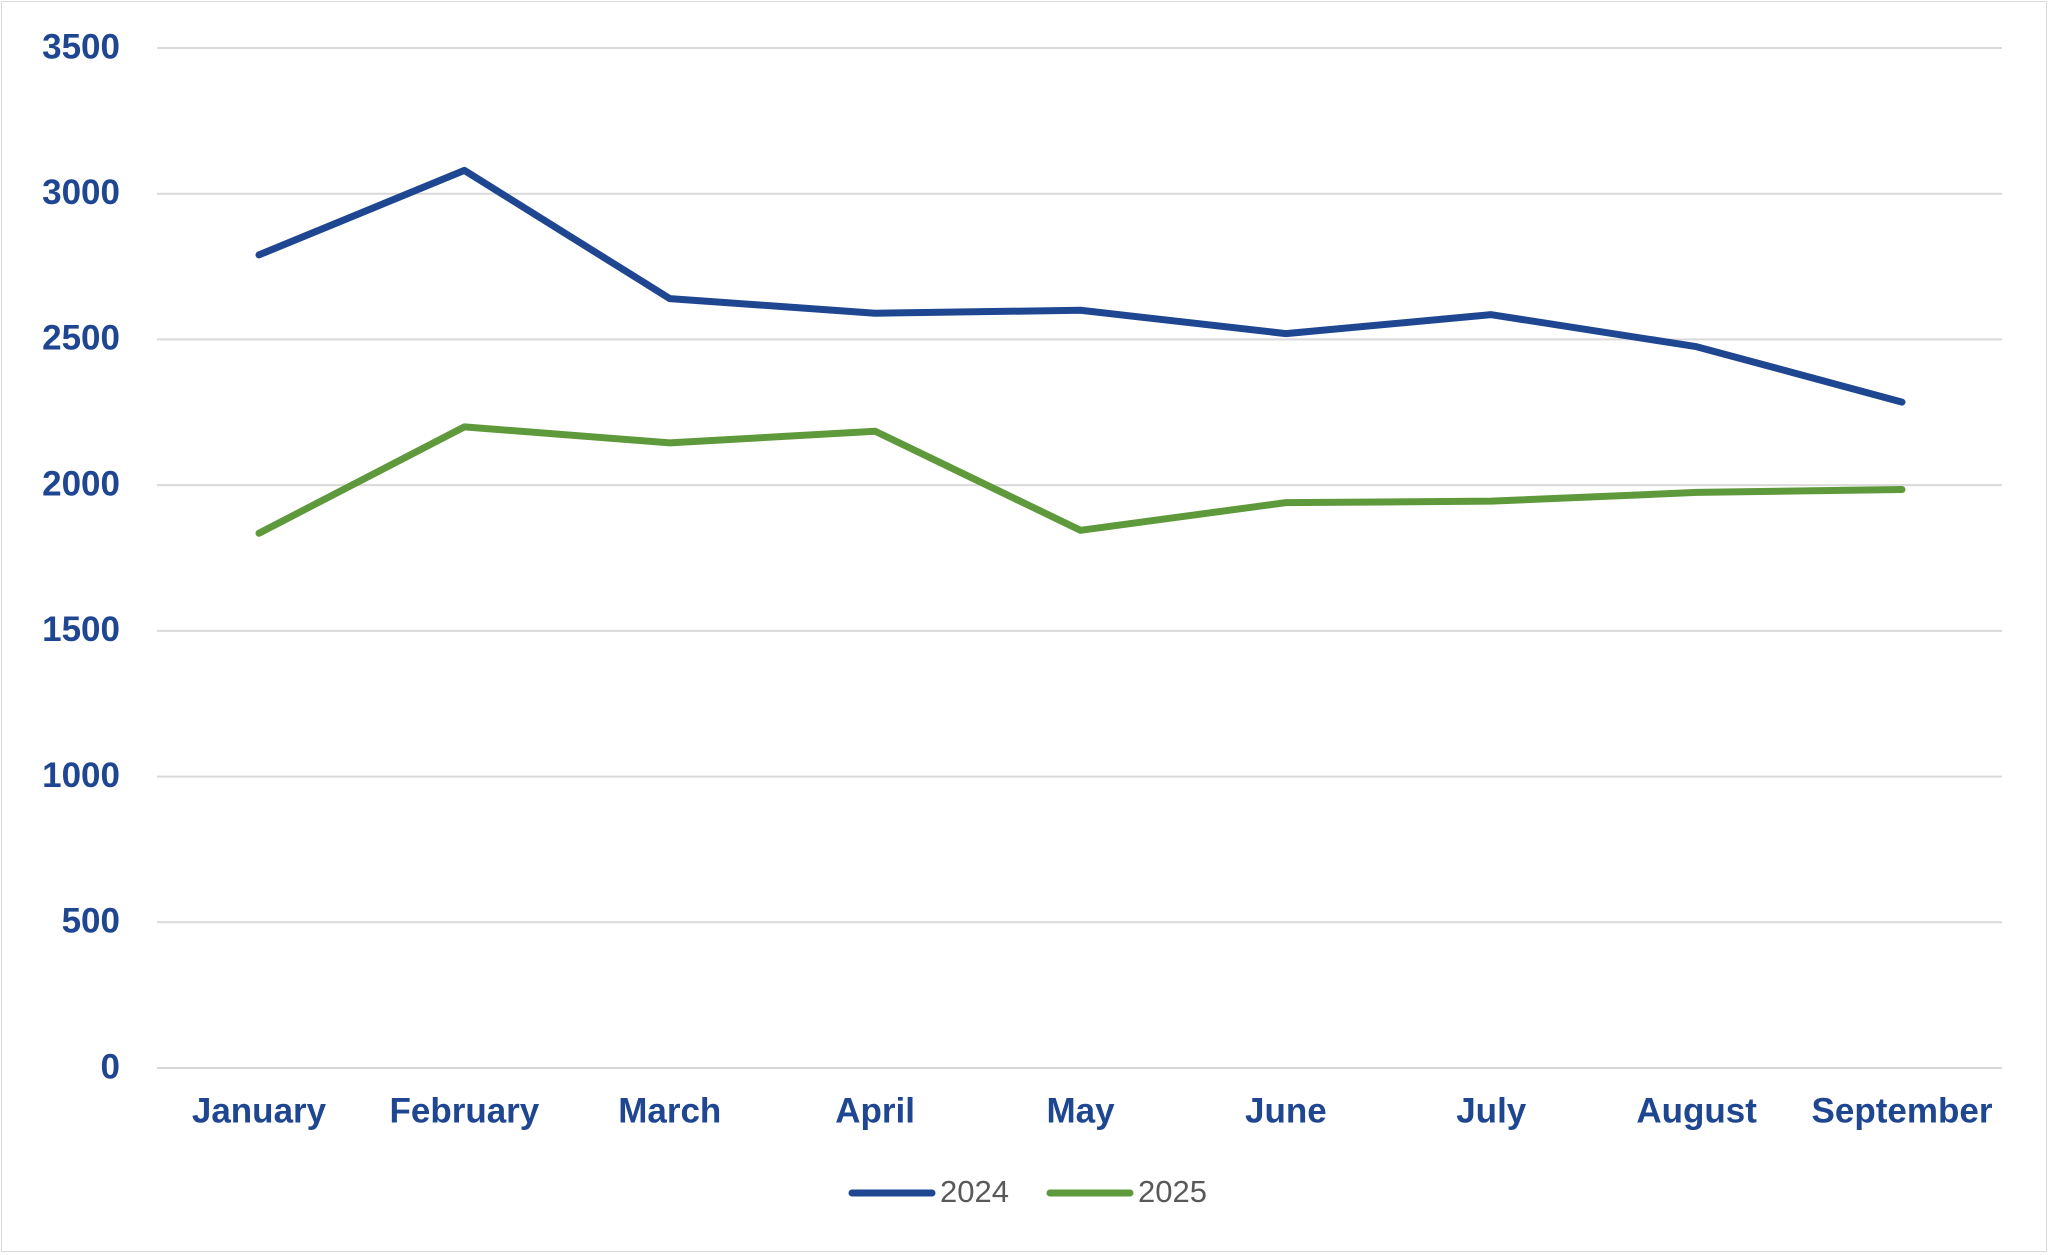 Image resolution: width=2048 pixels, height=1255 pixels. Describe the element at coordinates (81, 483) in the screenshot. I see `y-tick-label: 2000` at that location.